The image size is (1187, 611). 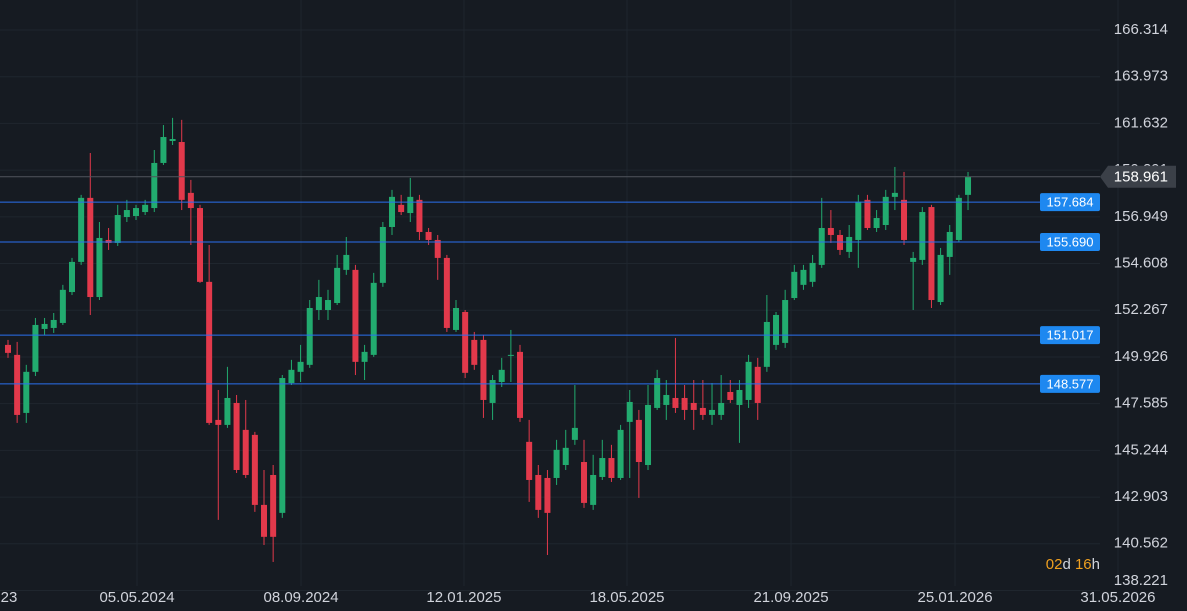 I want to click on y-tick-label: 152.267, so click(x=1141, y=309).